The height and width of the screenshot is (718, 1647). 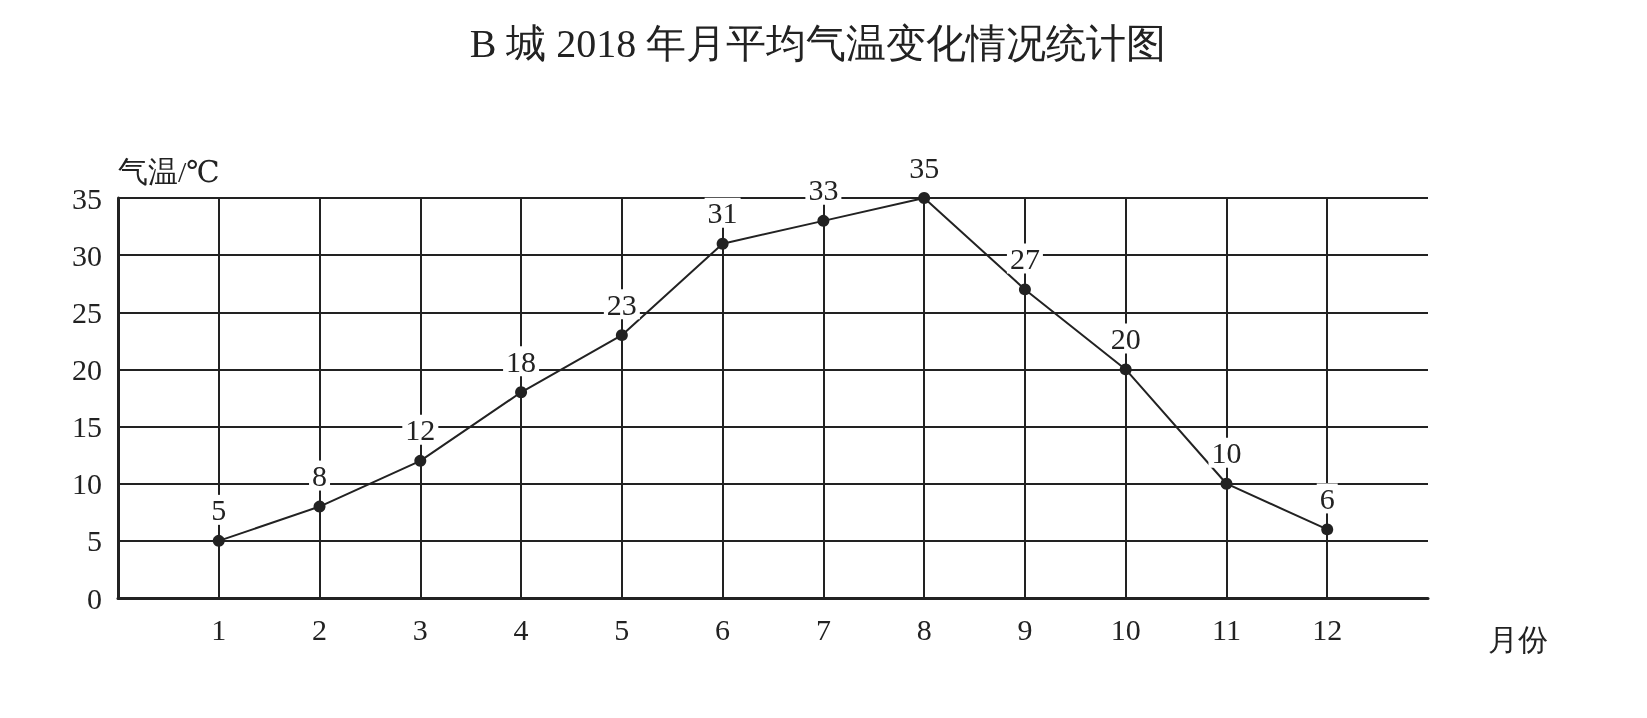 What do you see at coordinates (924, 167) in the screenshot?
I see `data-label: 35` at bounding box center [924, 167].